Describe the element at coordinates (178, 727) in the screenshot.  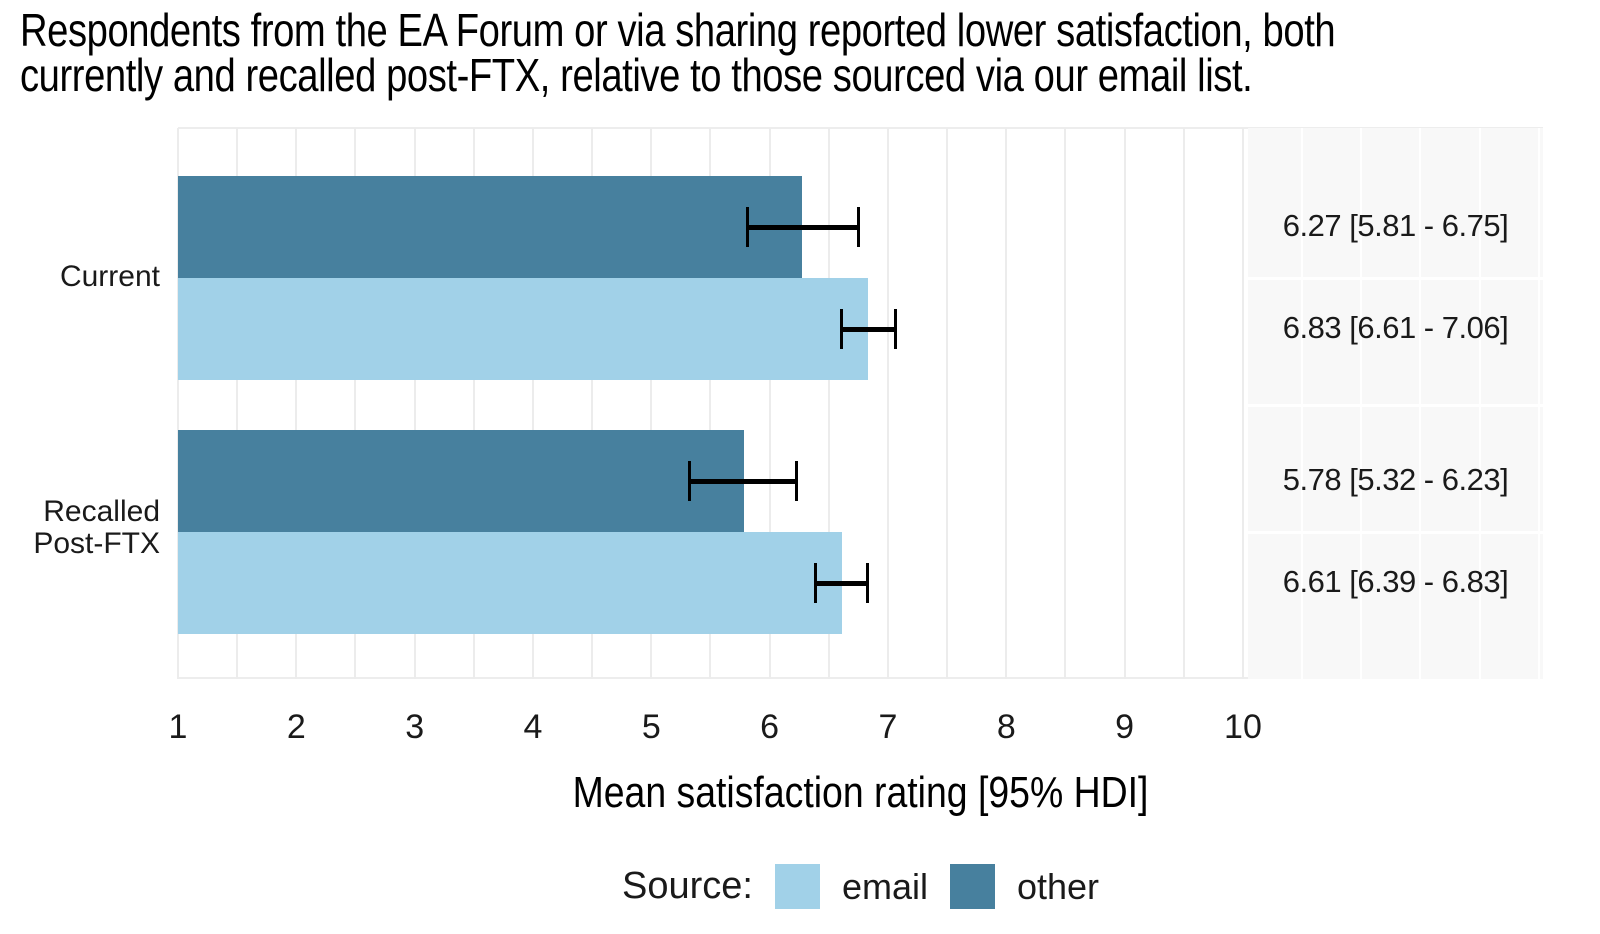
I see `x-tick-label: 1` at that location.